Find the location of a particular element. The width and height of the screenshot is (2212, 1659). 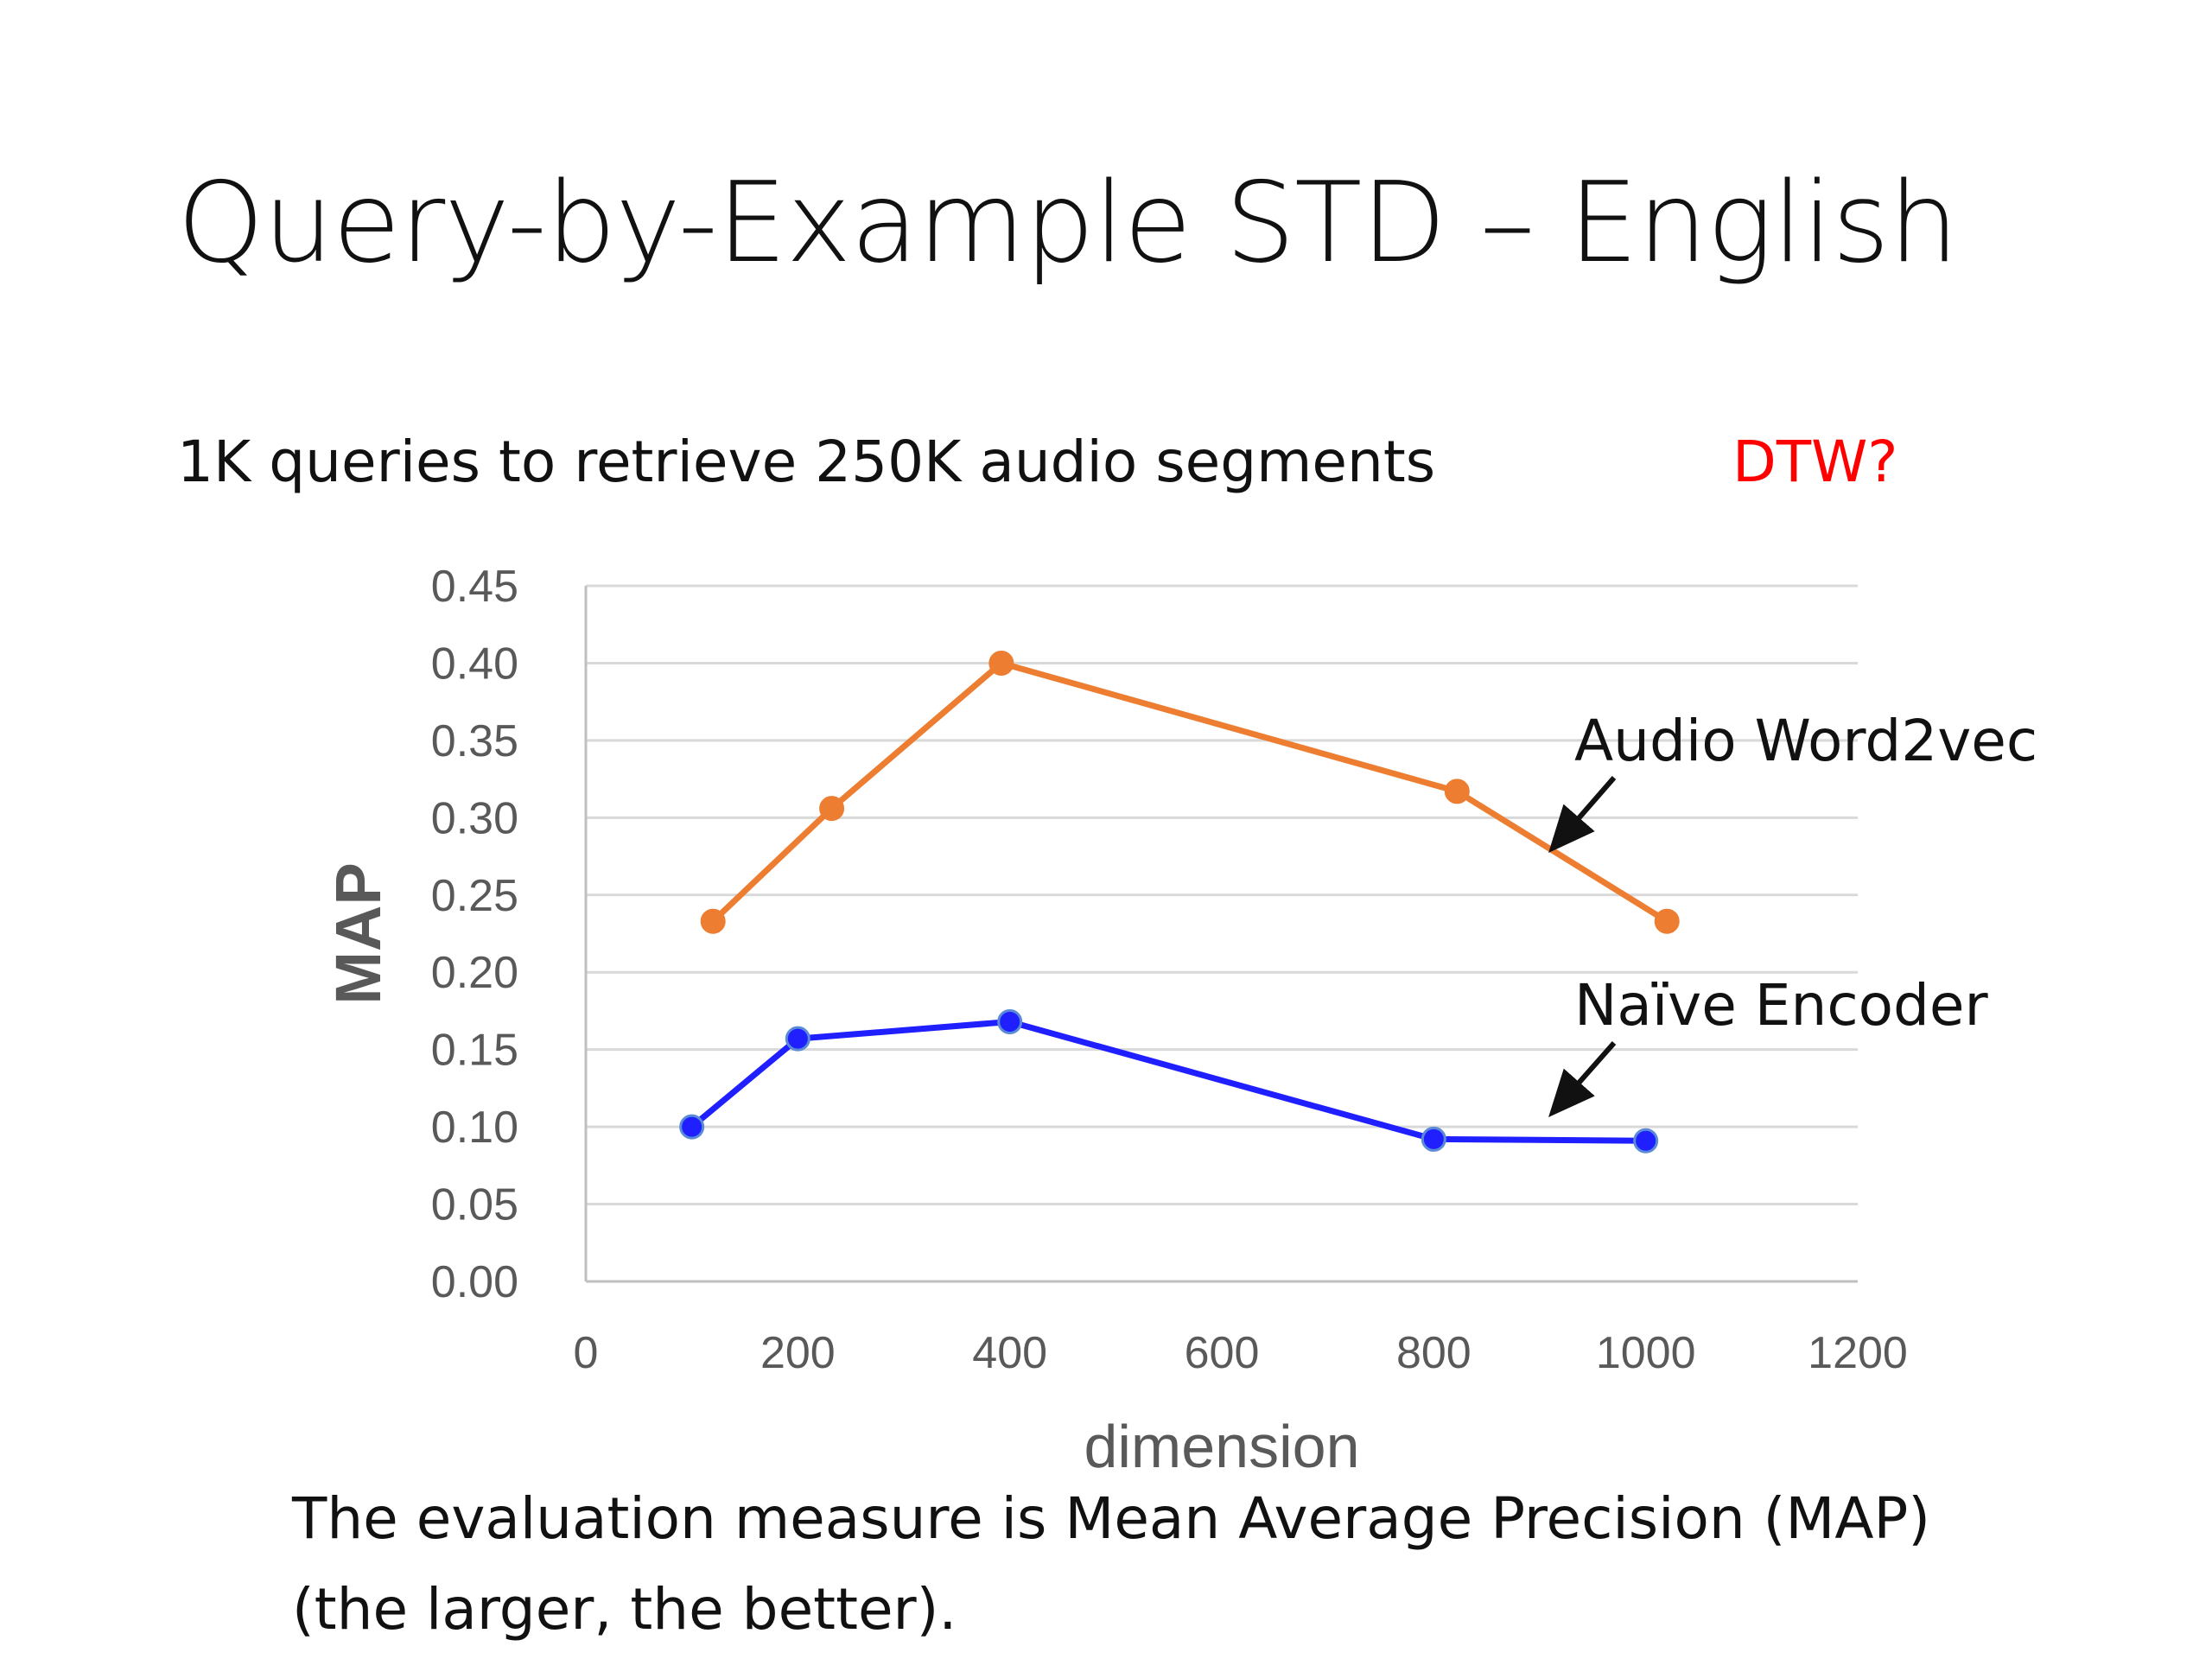

series-lines is located at coordinates (1179, 902).